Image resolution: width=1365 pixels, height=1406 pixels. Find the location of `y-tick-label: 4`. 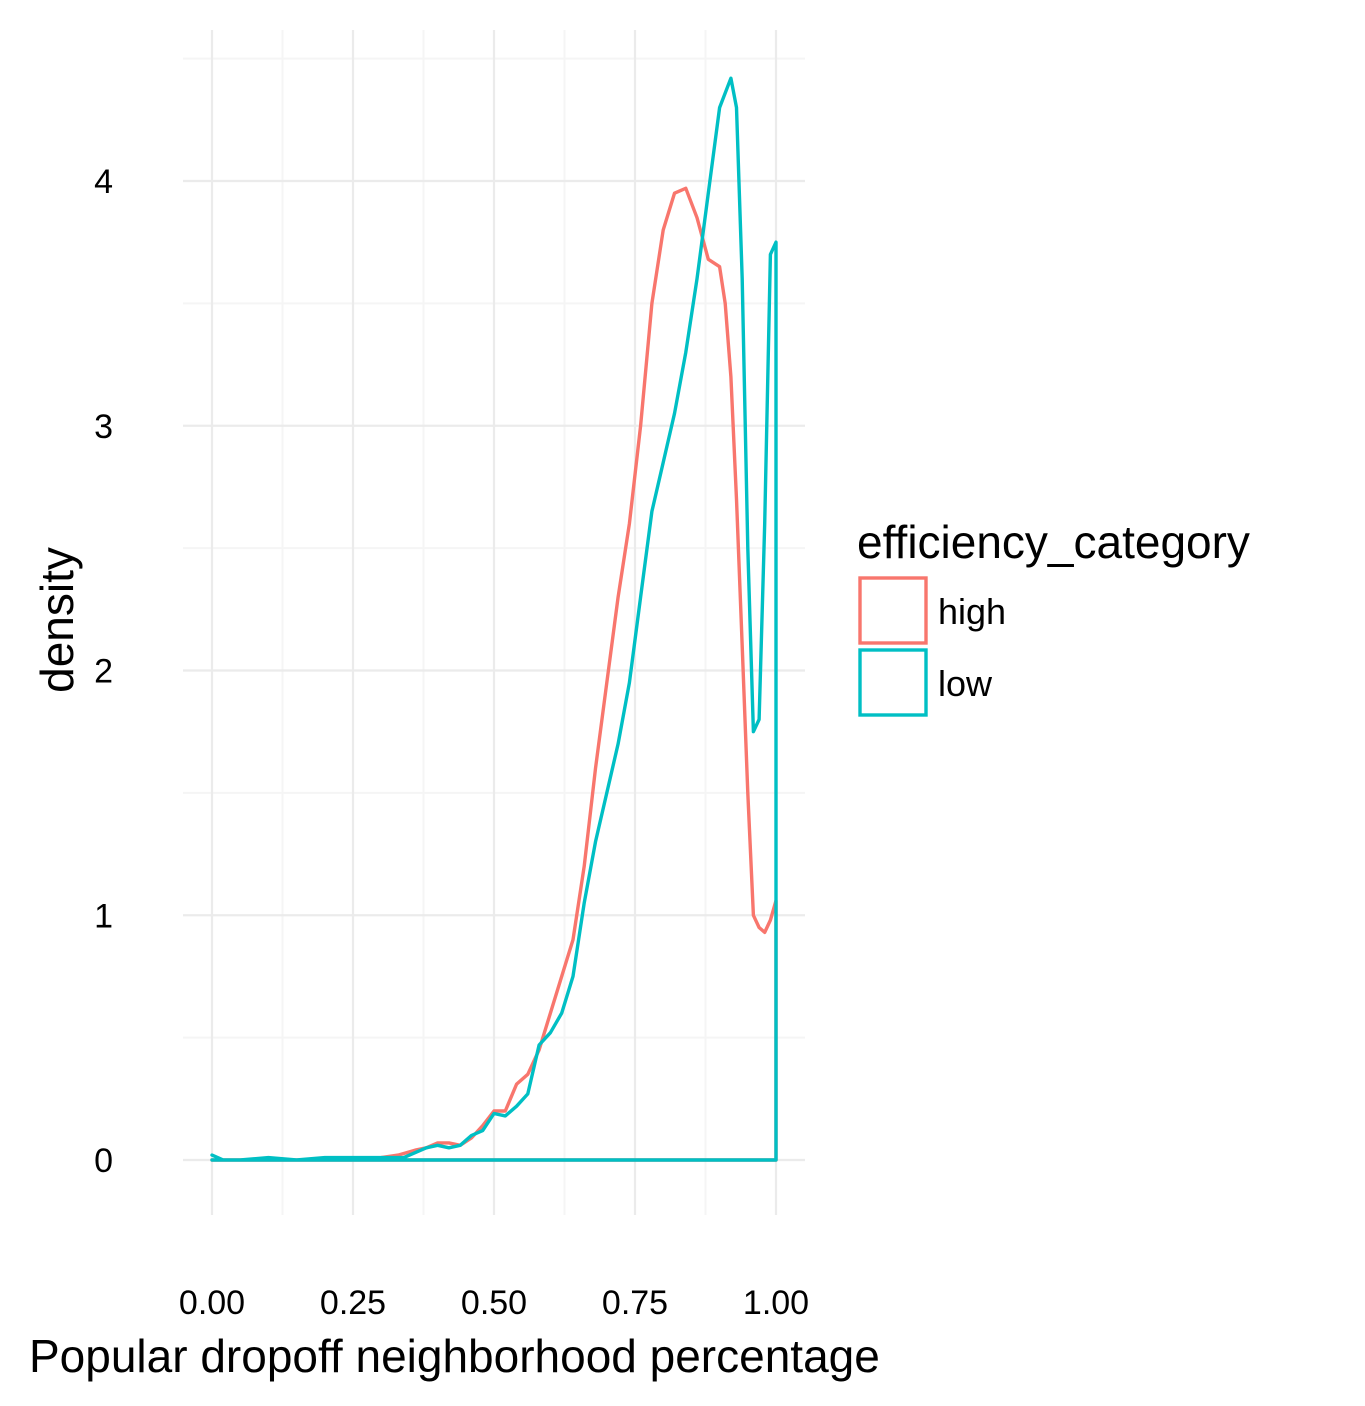

y-tick-label: 4 is located at coordinates (103, 182).